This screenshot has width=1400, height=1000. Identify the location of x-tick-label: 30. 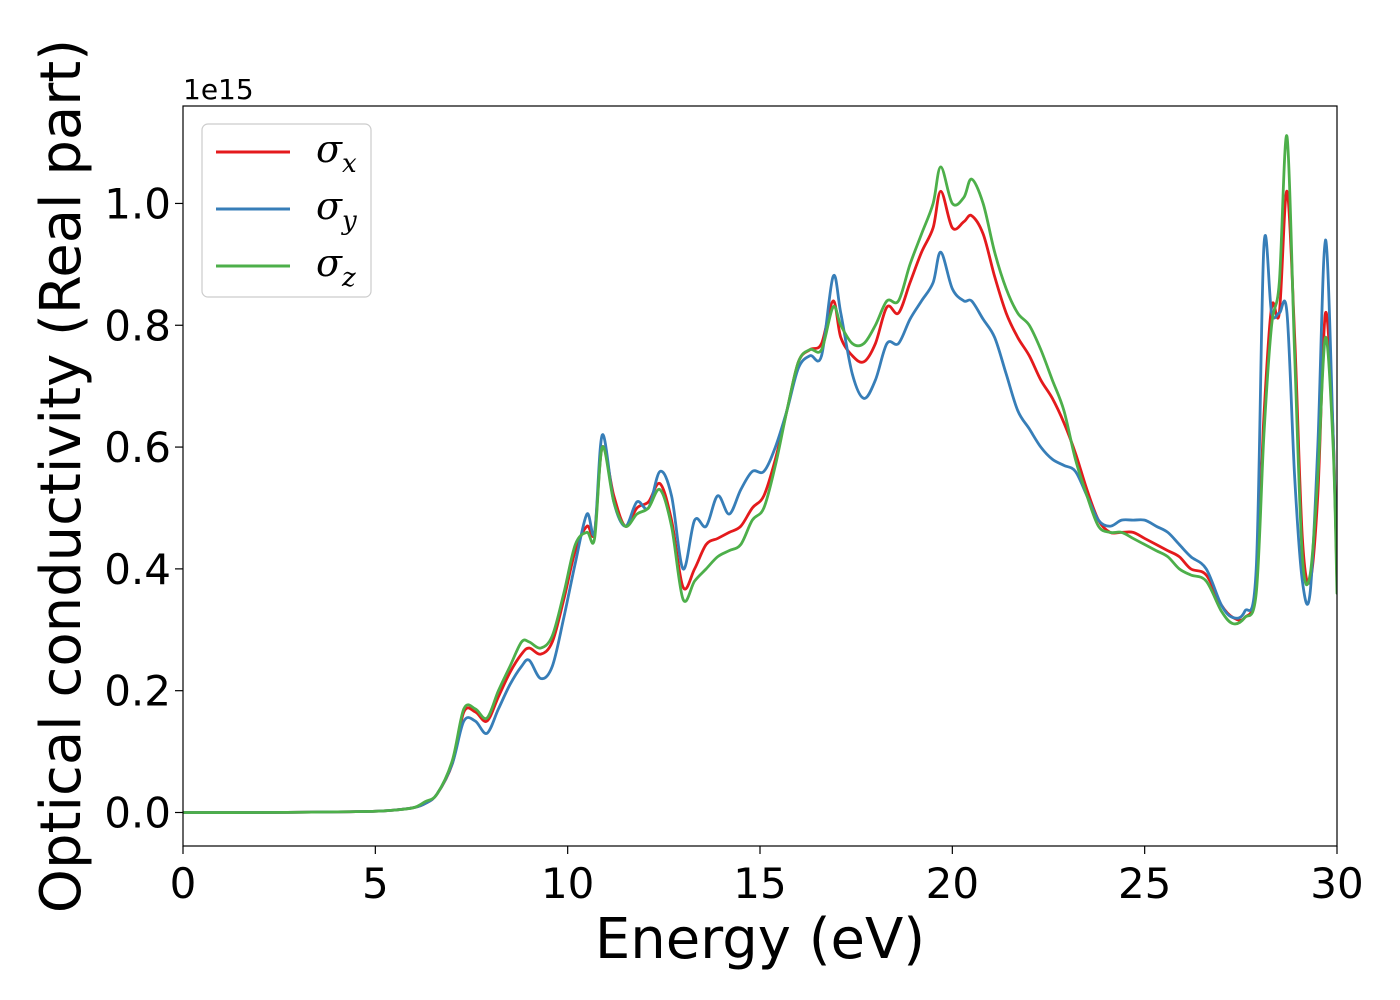
(1336, 883).